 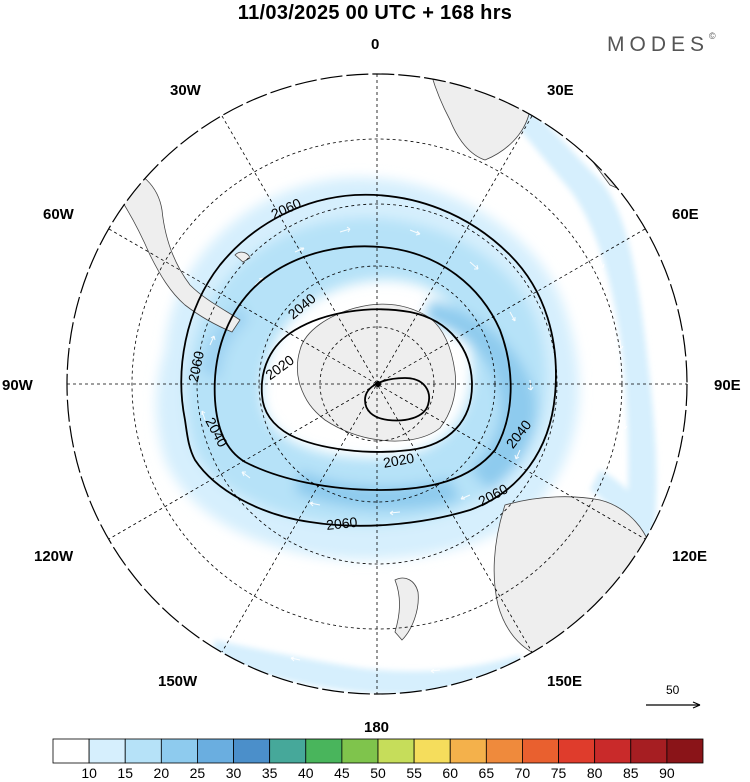 I want to click on wind-band-core, so click(x=481, y=395).